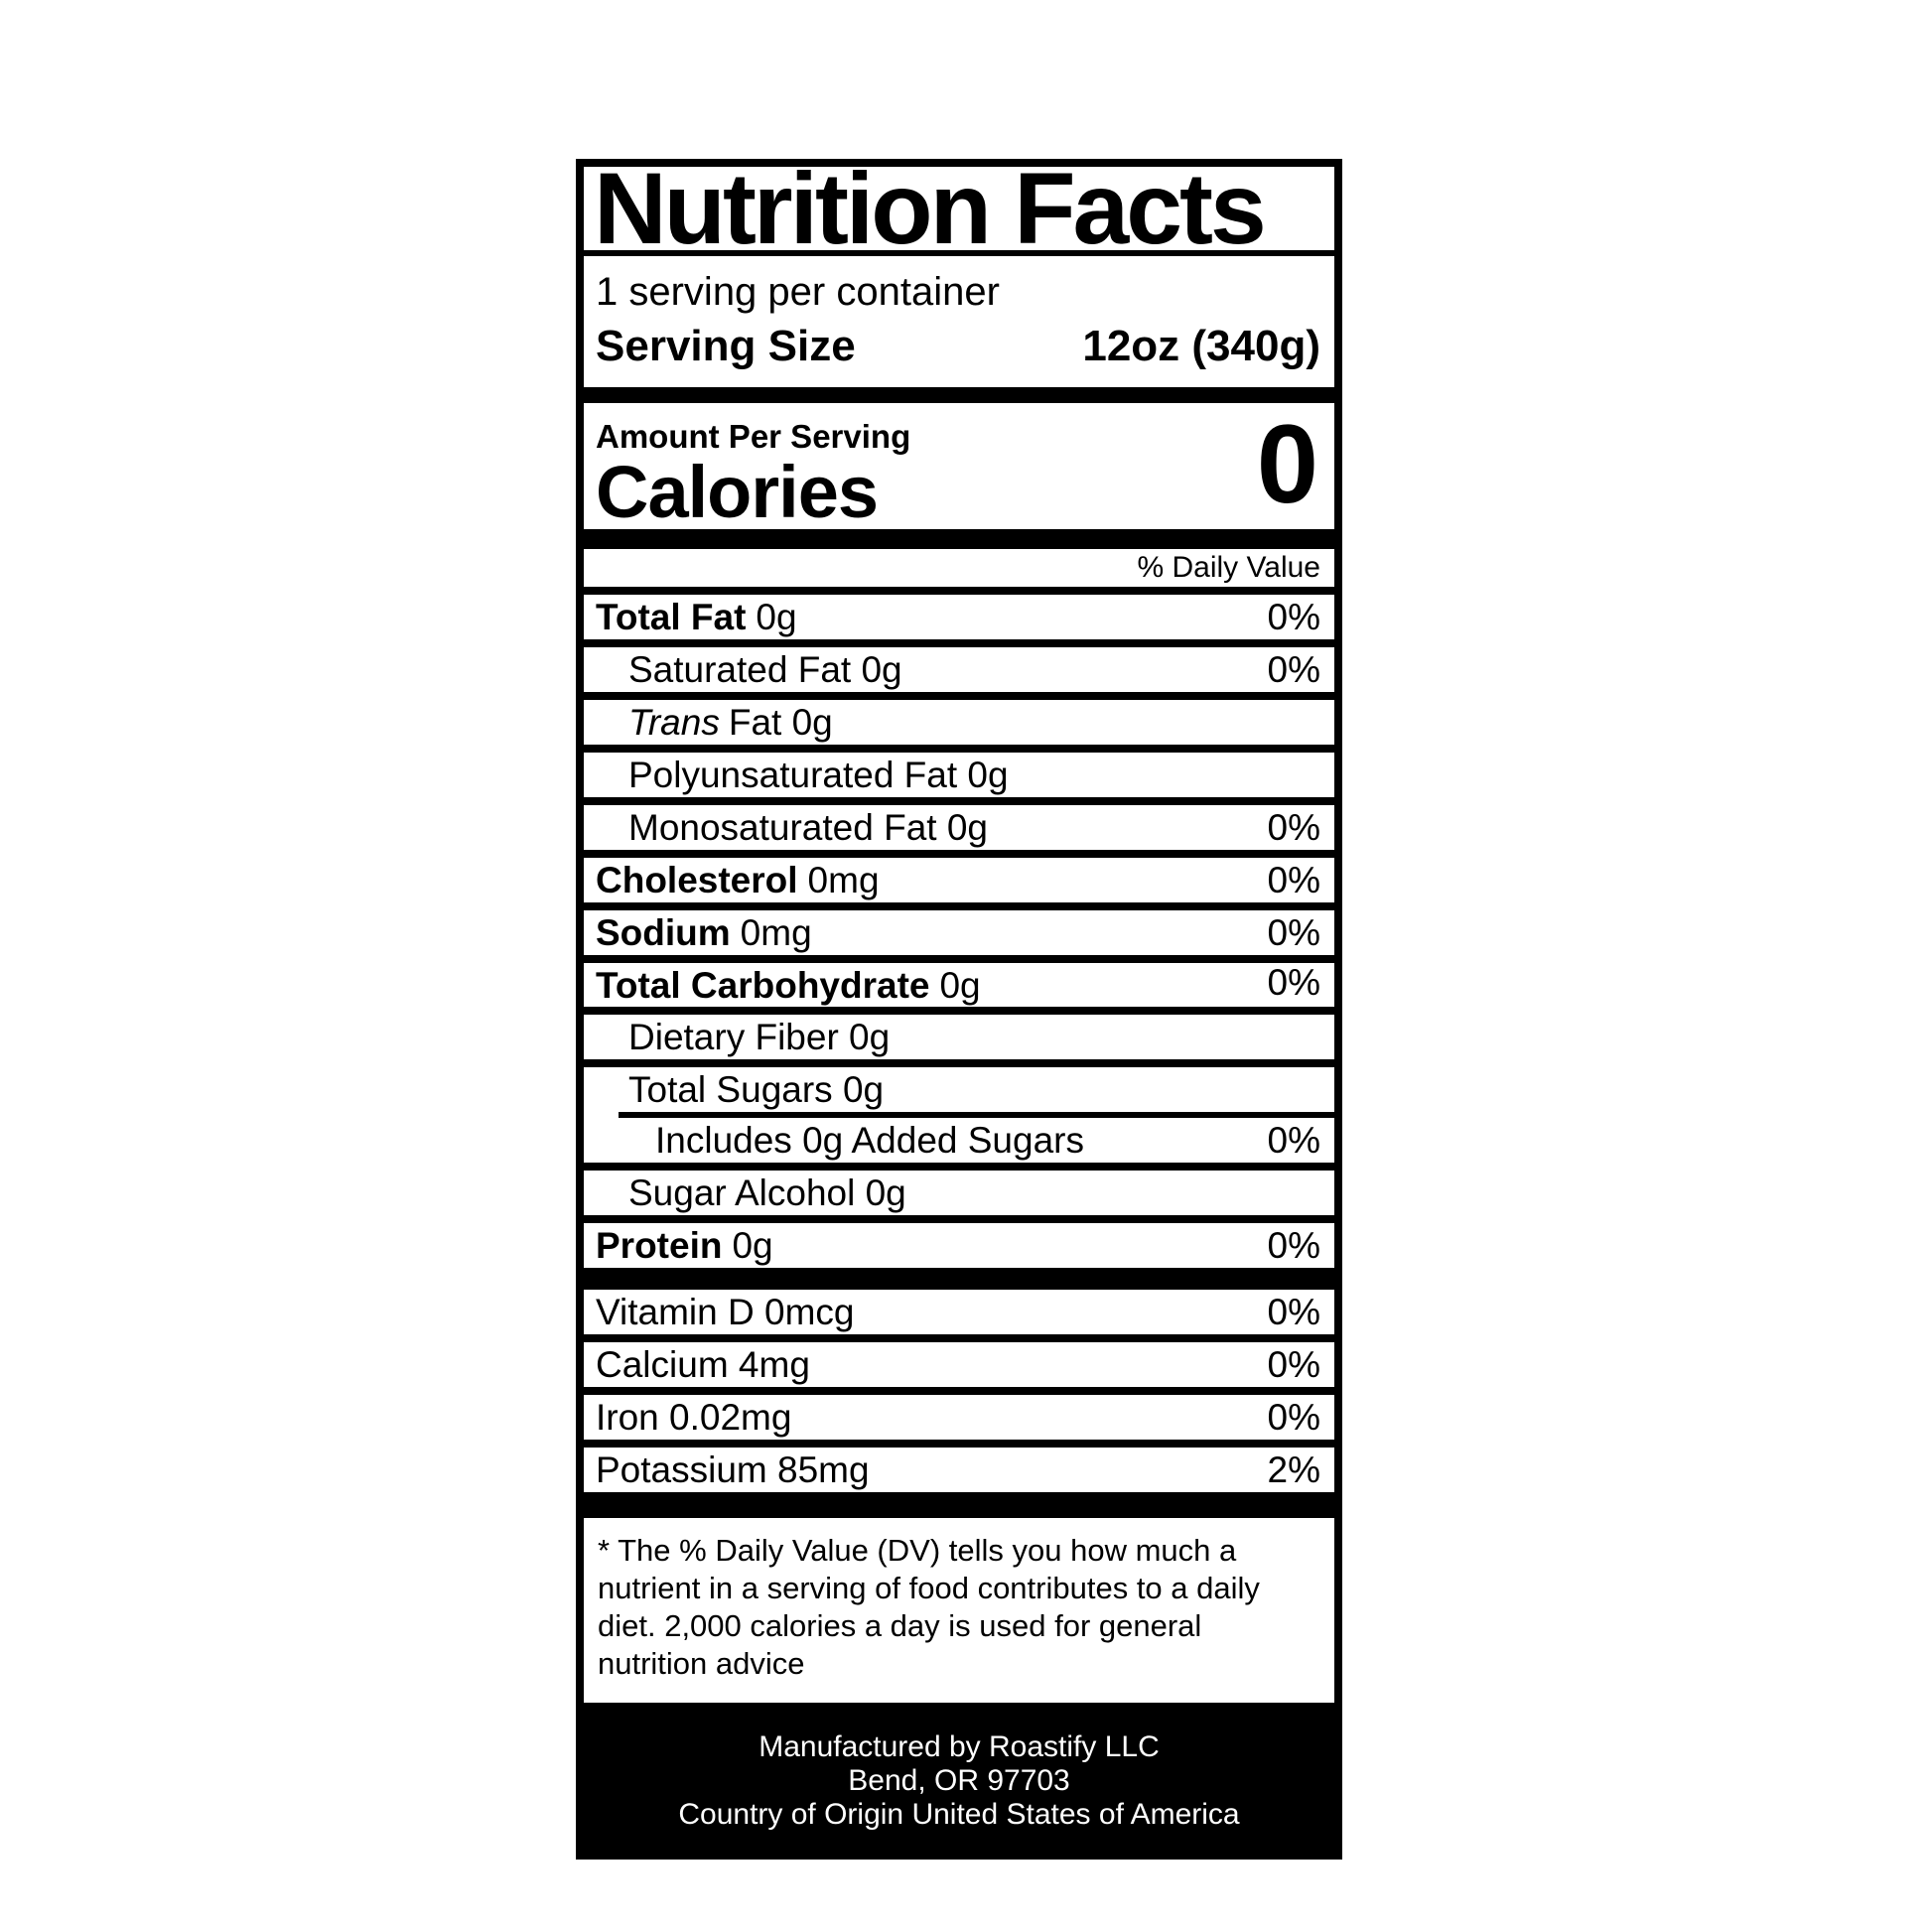 This screenshot has width=1932, height=1932. I want to click on vitamin-row-calcium: Calcium 4mg 0%, so click(959, 1369).